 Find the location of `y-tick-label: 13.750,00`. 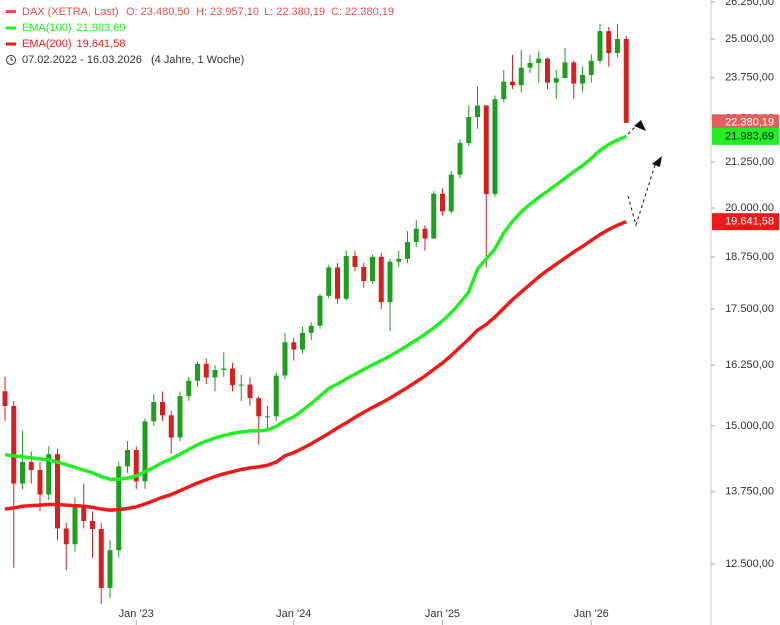

y-tick-label: 13.750,00 is located at coordinates (749, 492).